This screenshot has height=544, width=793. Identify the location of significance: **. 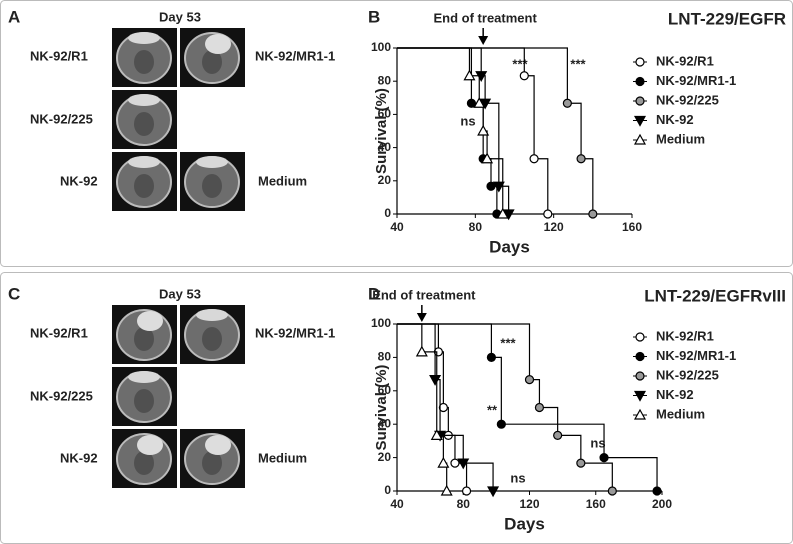
(492, 409).